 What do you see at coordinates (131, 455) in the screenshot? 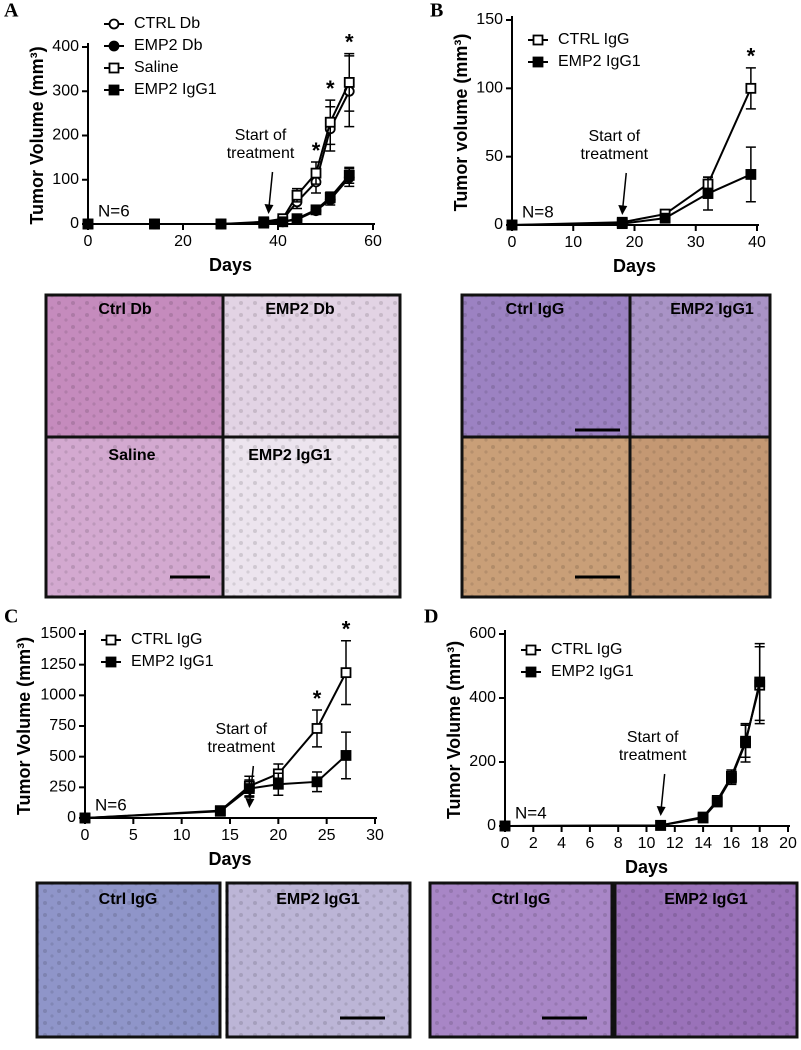
I see `image-label: Saline` at bounding box center [131, 455].